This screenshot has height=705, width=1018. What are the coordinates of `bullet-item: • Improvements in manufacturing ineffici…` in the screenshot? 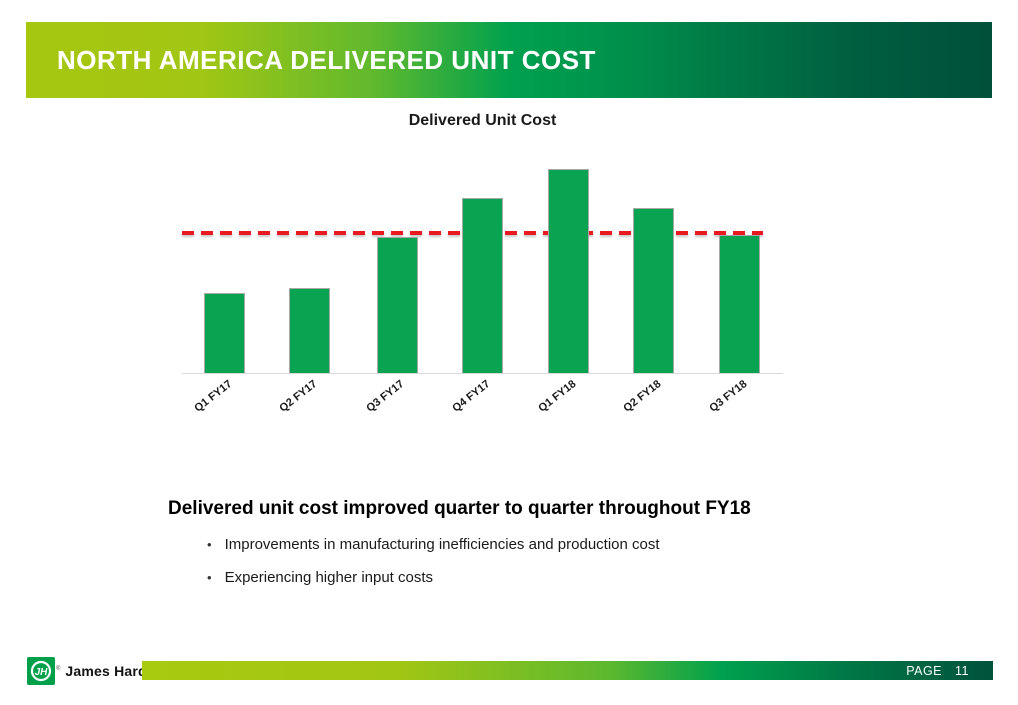 It's located at (537, 544).